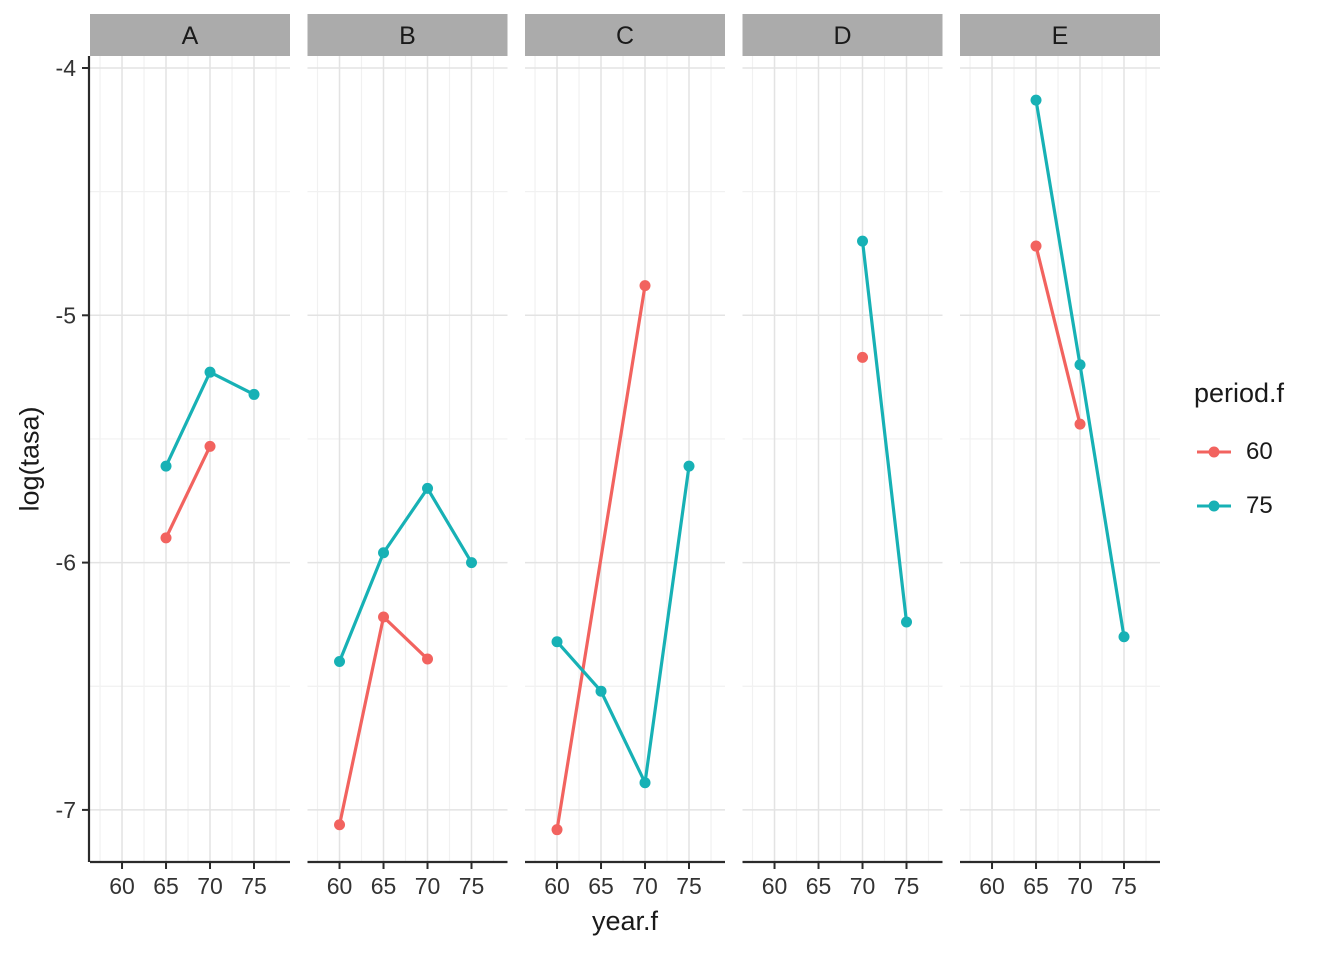 The image size is (1344, 960). I want to click on legend-items: 60 75, so click(1269, 479).